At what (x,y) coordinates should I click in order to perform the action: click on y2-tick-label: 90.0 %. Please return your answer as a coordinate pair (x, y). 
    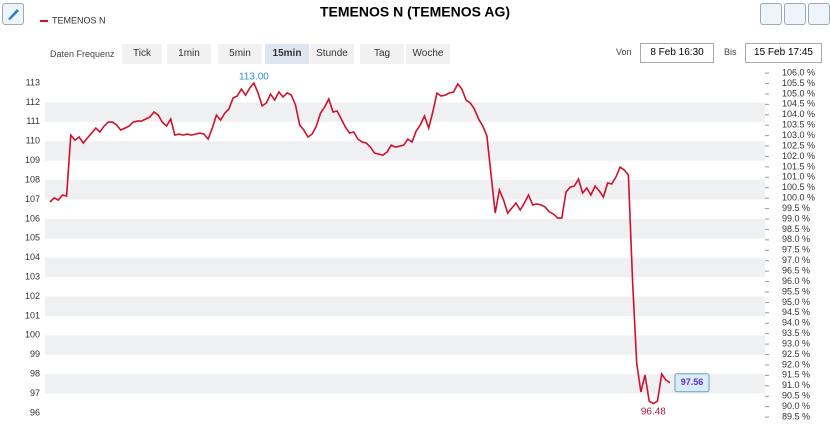
    Looking at the image, I should click on (796, 406).